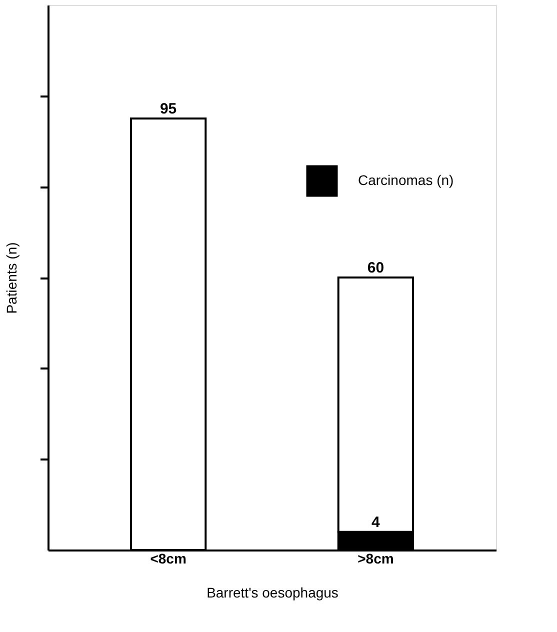 This screenshot has height=632, width=557. I want to click on data-label: 4, so click(376, 522).